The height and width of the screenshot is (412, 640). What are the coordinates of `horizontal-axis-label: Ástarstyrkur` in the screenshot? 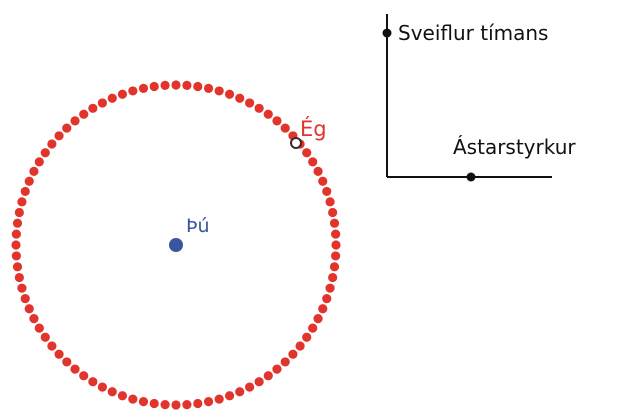 It's located at (514, 147).